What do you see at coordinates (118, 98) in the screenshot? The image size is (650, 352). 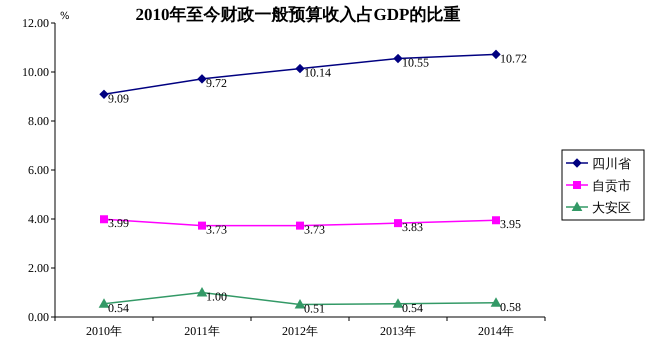 I see `data-label: 9.09` at bounding box center [118, 98].